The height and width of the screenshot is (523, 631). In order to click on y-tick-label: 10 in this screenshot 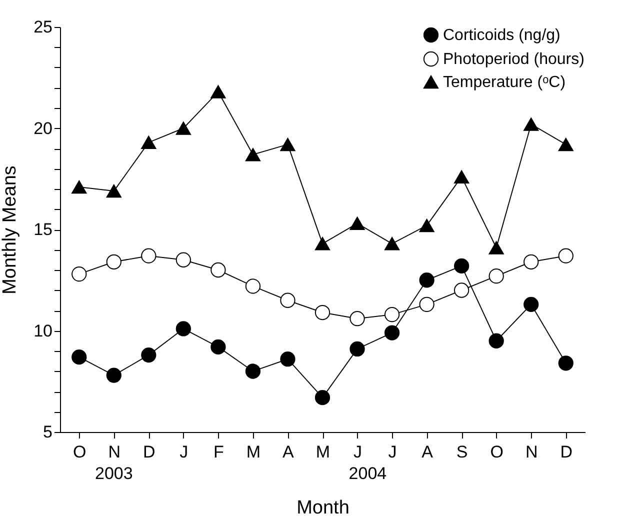, I will do `click(43, 330)`.